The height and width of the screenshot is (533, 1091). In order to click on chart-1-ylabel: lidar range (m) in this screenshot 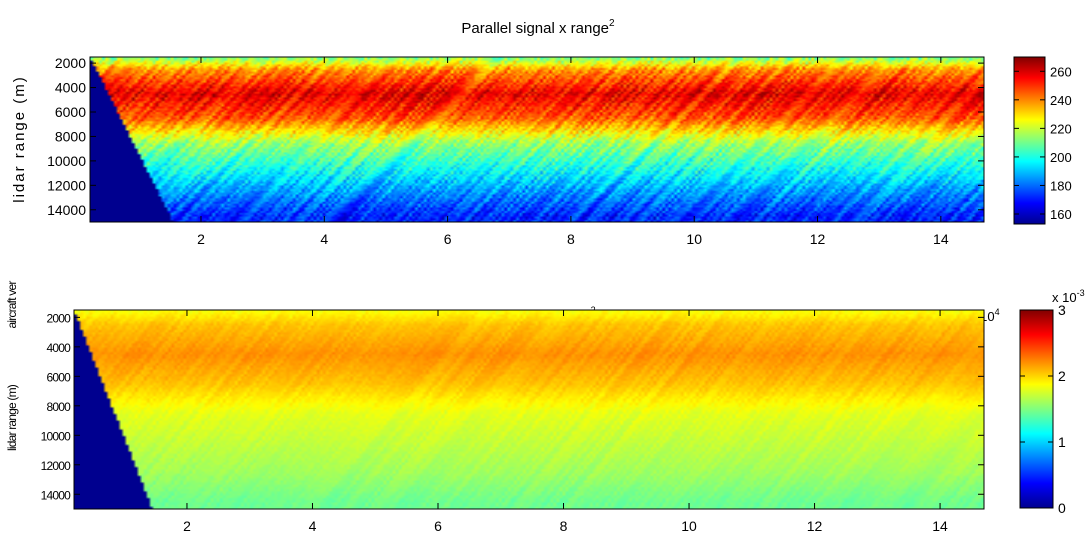, I will do `click(19, 139)`.